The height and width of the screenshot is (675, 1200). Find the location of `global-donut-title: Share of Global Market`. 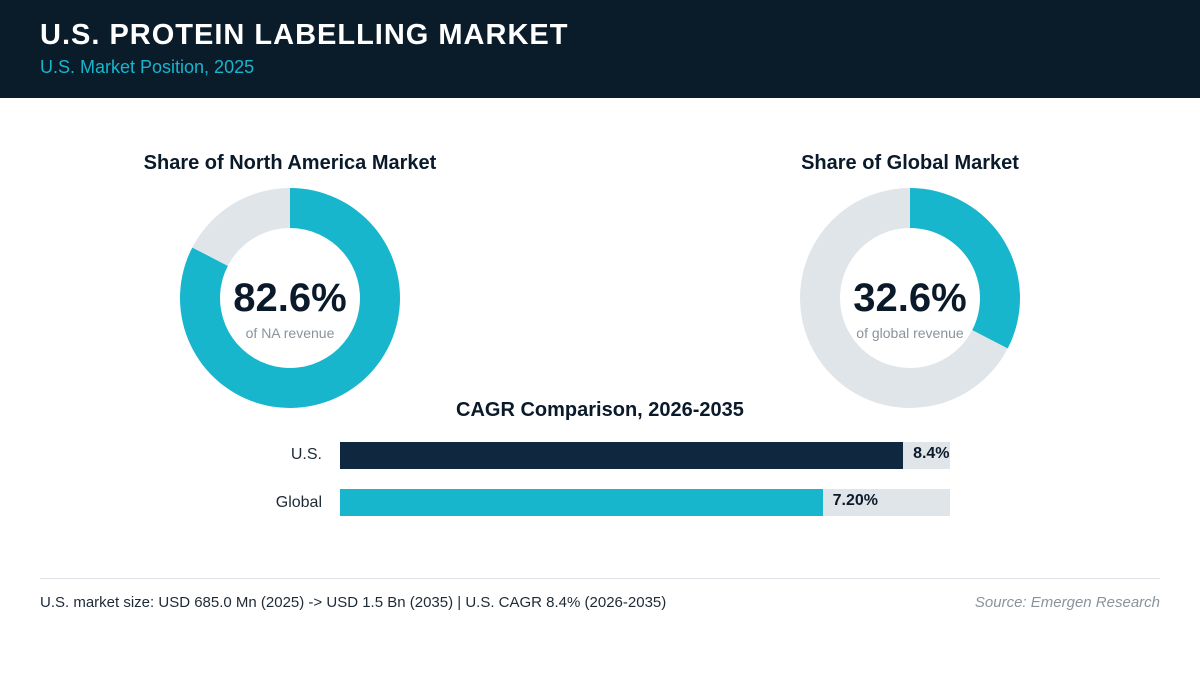

global-donut-title: Share of Global Market is located at coordinates (910, 163).